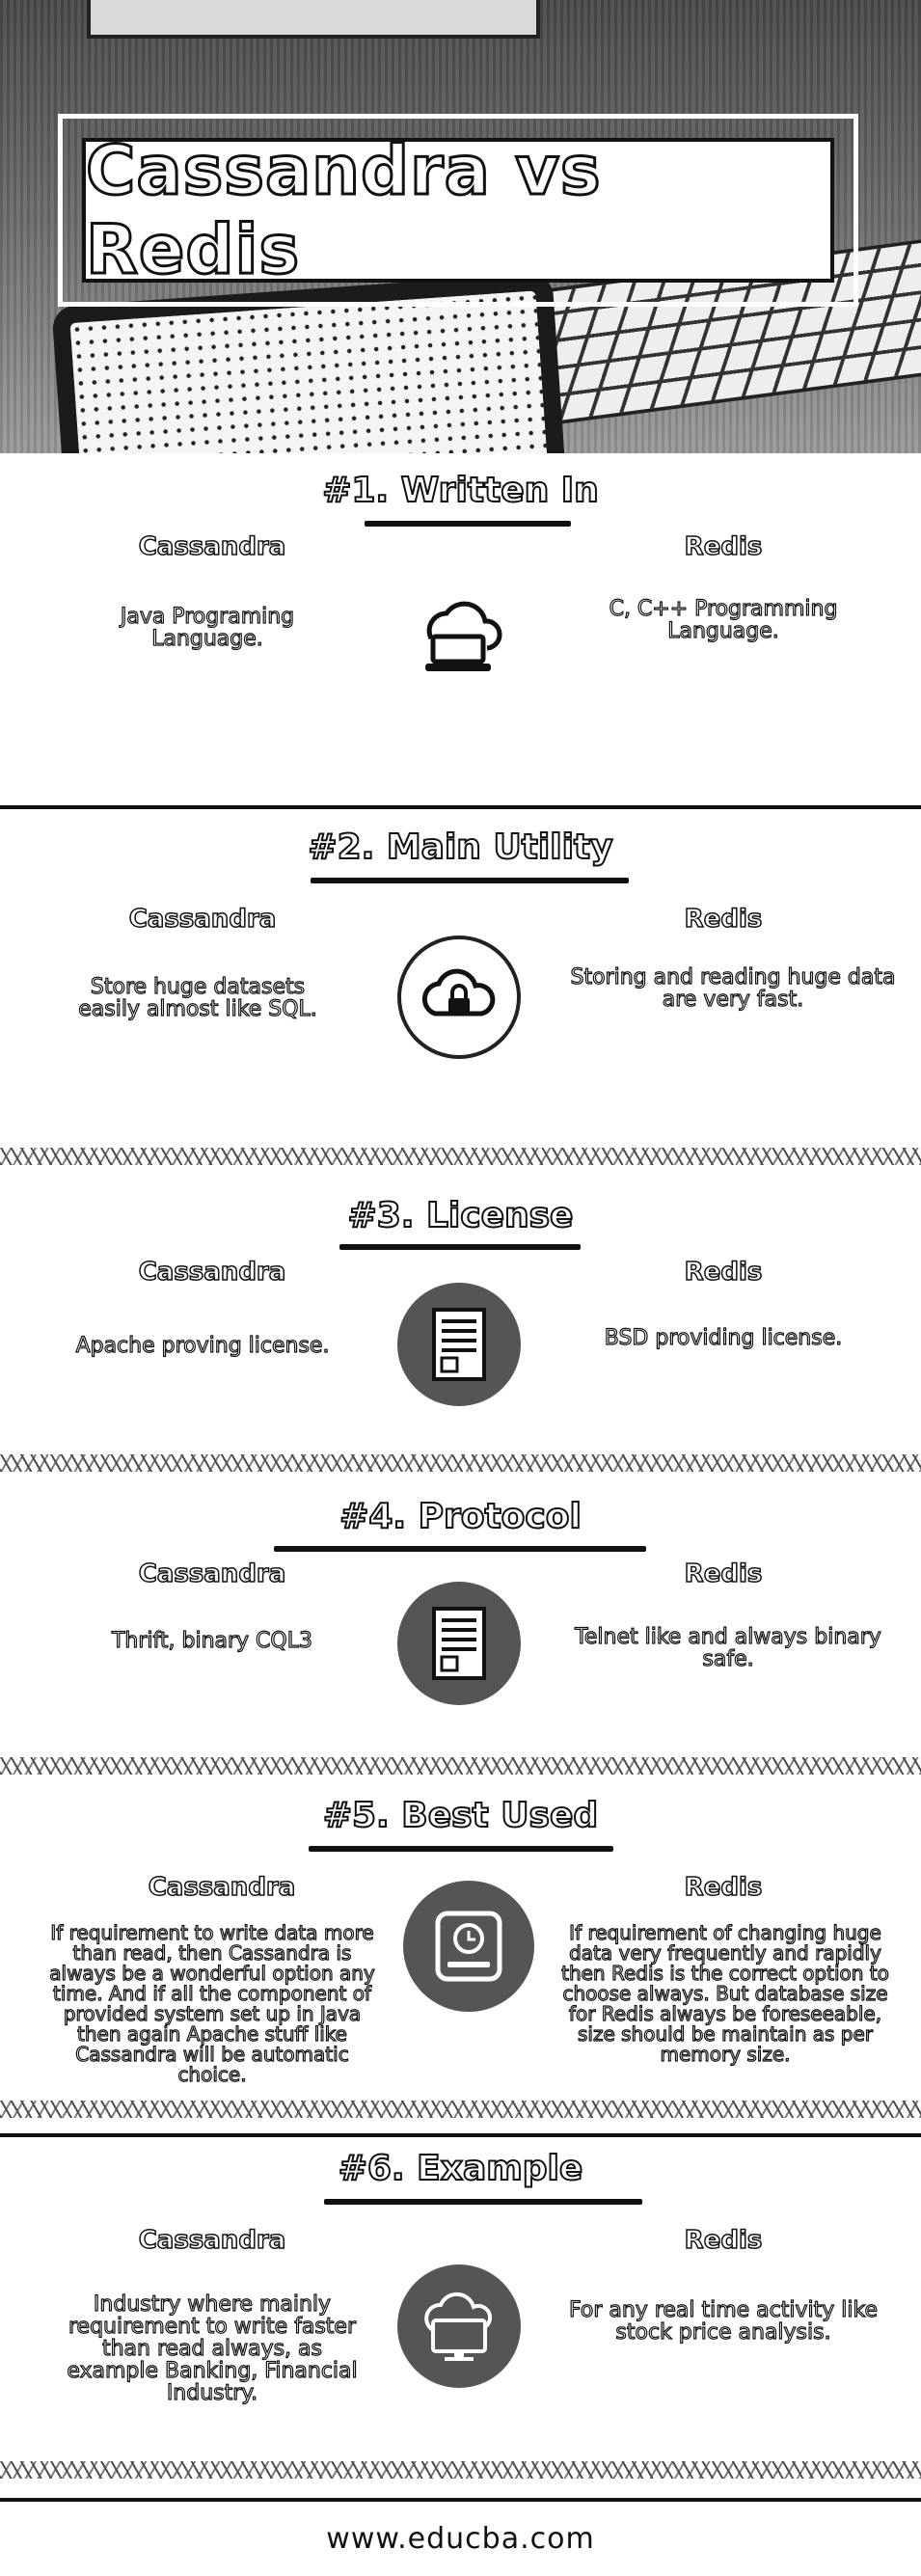  I want to click on page-title: Cassandra vs Redis, so click(344, 210).